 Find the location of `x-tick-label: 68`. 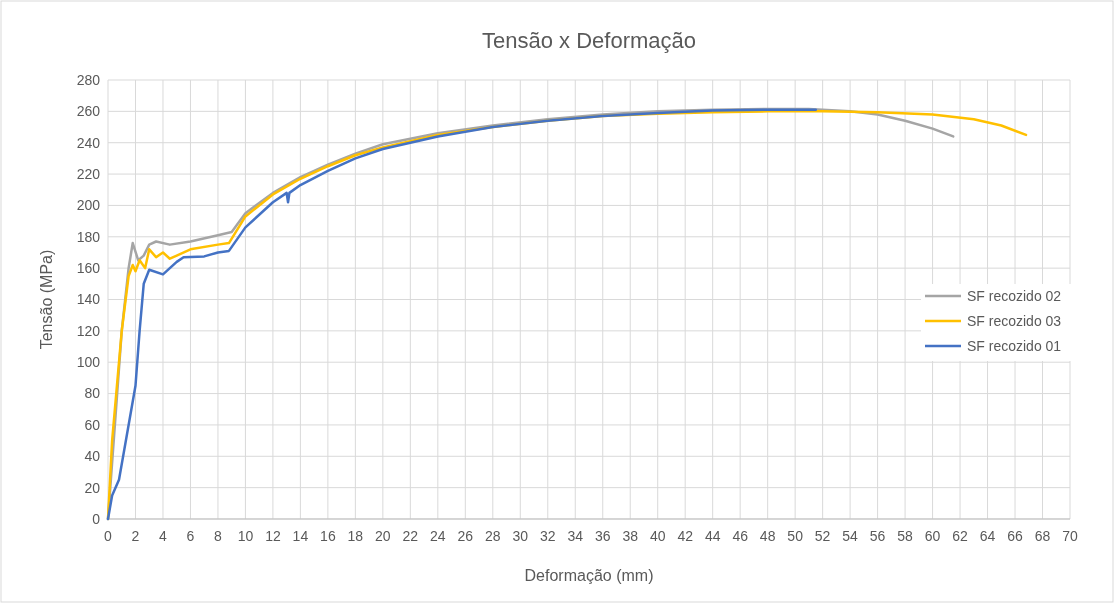

x-tick-label: 68 is located at coordinates (1042, 536).